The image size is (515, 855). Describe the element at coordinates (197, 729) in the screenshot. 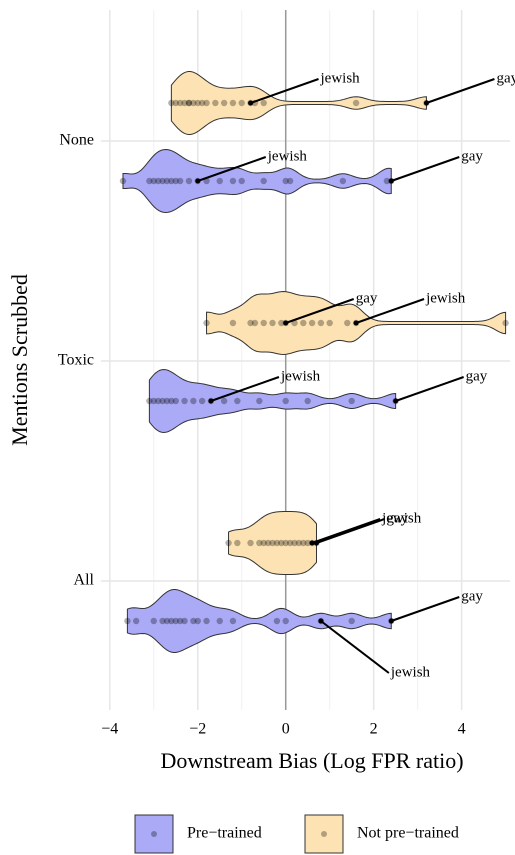

I see `x-tick-label: −2` at that location.